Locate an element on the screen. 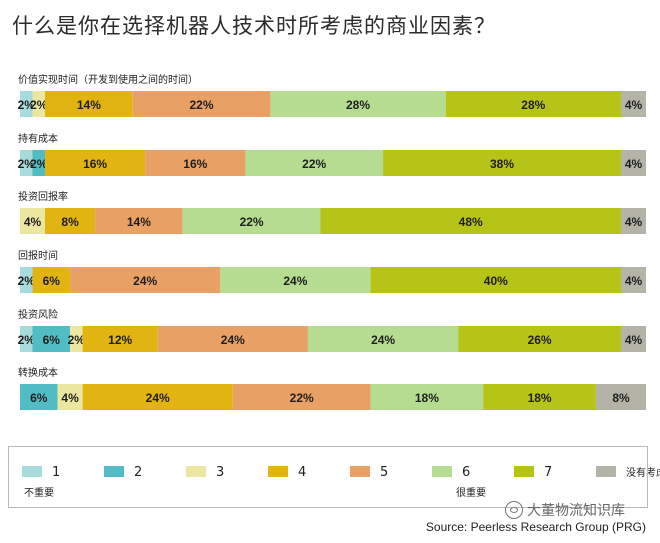 The width and height of the screenshot is (660, 543). watermark: 大董物流知识库 is located at coordinates (565, 510).